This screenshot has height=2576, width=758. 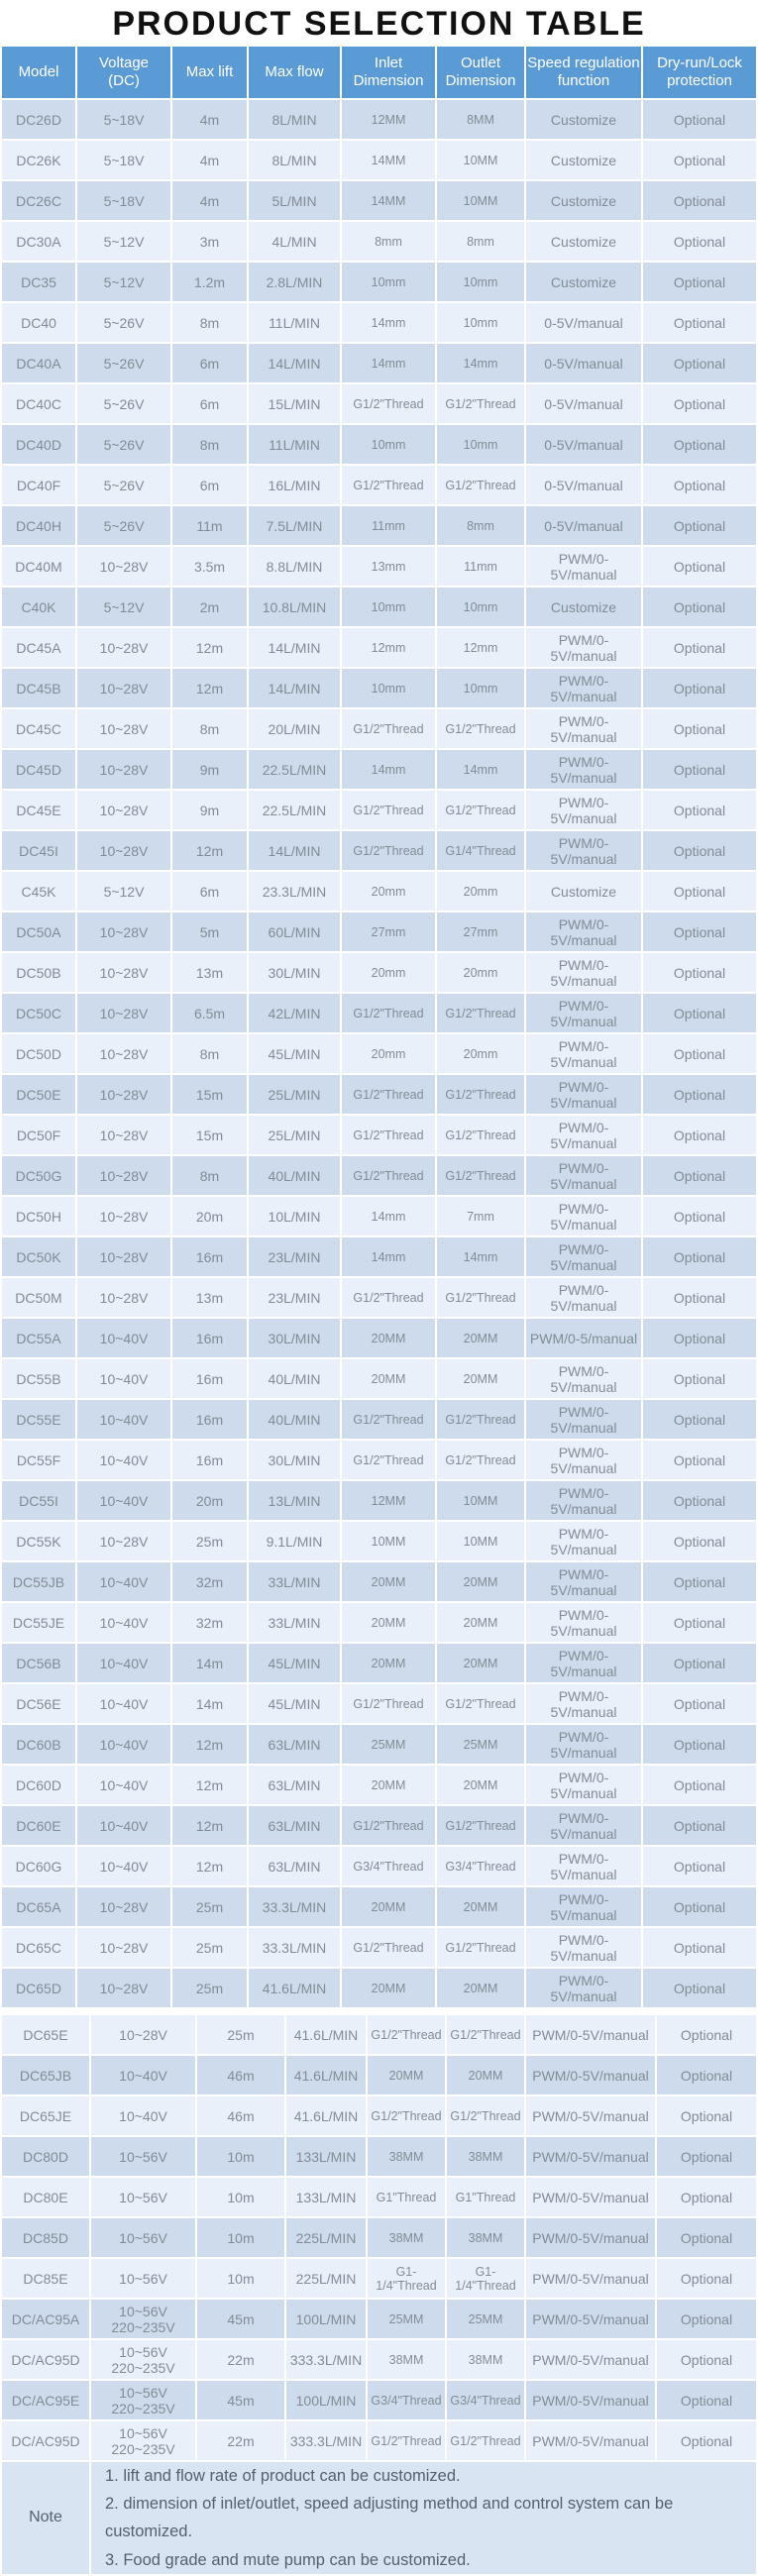 What do you see at coordinates (38, 1338) in the screenshot?
I see `cell-model: DC55A` at bounding box center [38, 1338].